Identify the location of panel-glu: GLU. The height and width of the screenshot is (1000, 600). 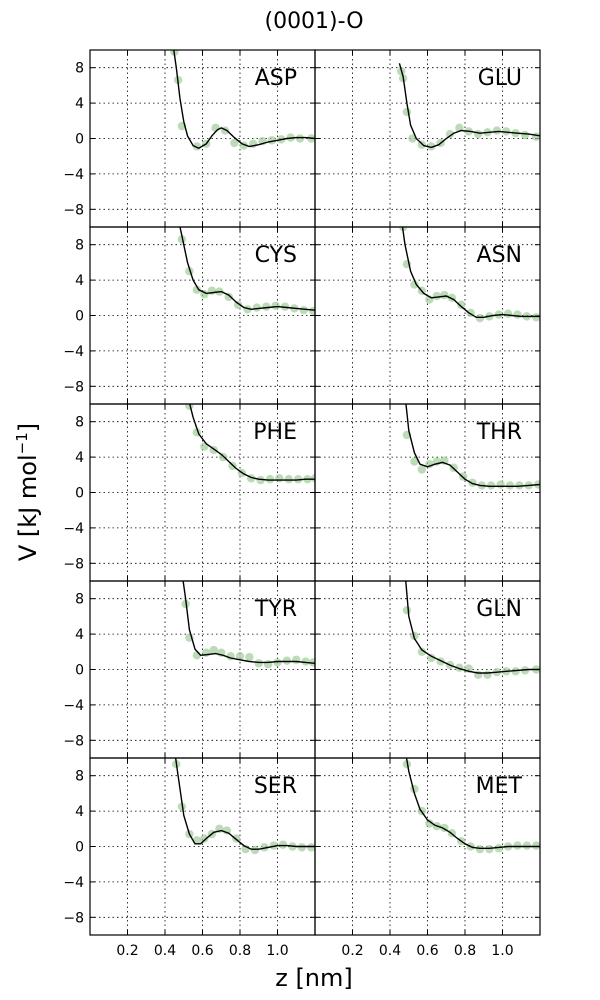
(427, 138).